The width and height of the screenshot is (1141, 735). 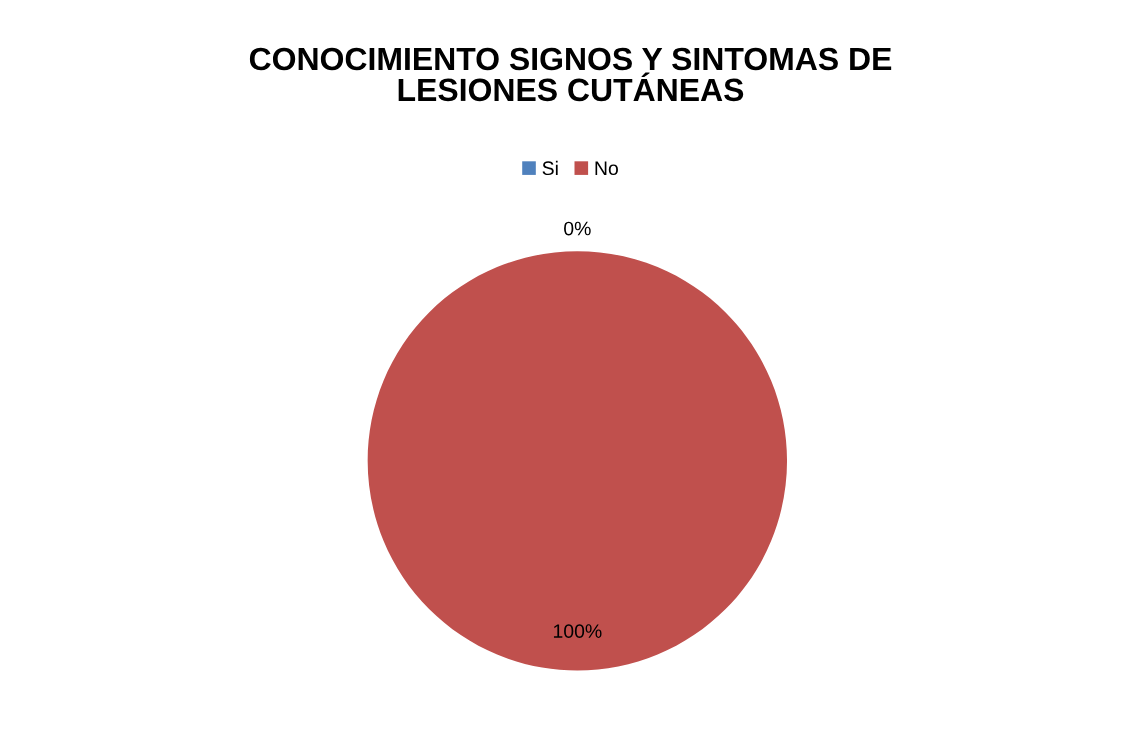 I want to click on legend-label: Si, so click(x=550, y=168).